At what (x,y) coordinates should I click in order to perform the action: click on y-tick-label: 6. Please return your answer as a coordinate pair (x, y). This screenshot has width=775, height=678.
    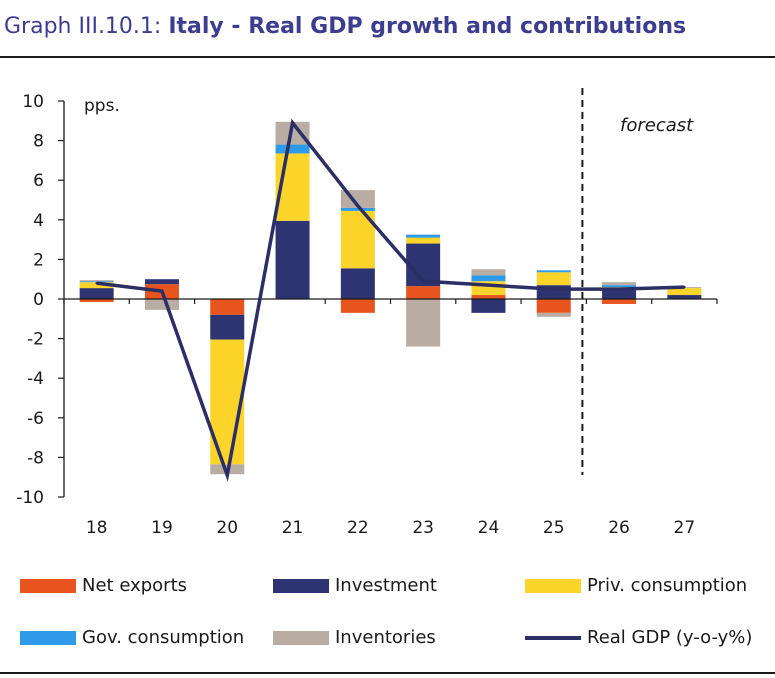
    Looking at the image, I should click on (38, 181).